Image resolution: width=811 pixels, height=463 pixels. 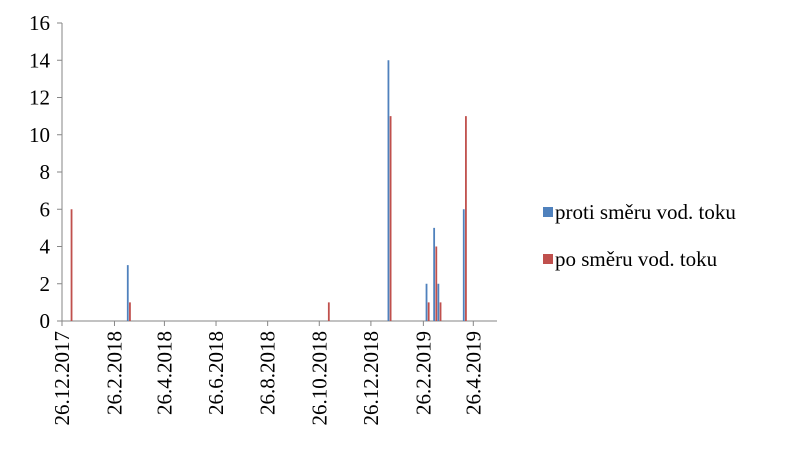 What do you see at coordinates (645, 212) in the screenshot?
I see `legend-label: proti směru vod. toku` at bounding box center [645, 212].